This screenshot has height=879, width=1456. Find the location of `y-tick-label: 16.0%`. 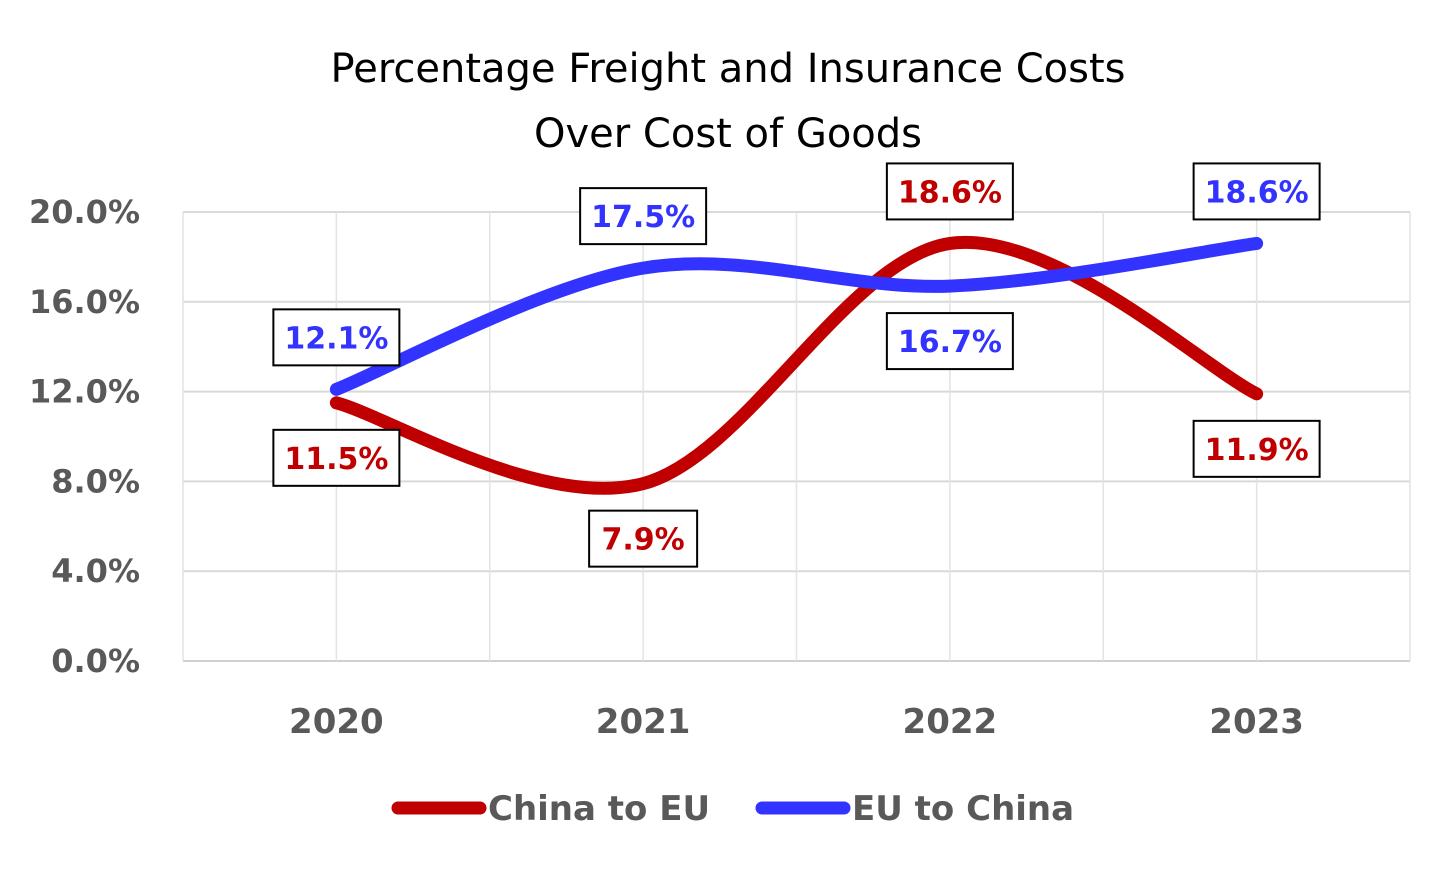

y-tick-label: 16.0% is located at coordinates (84, 302).